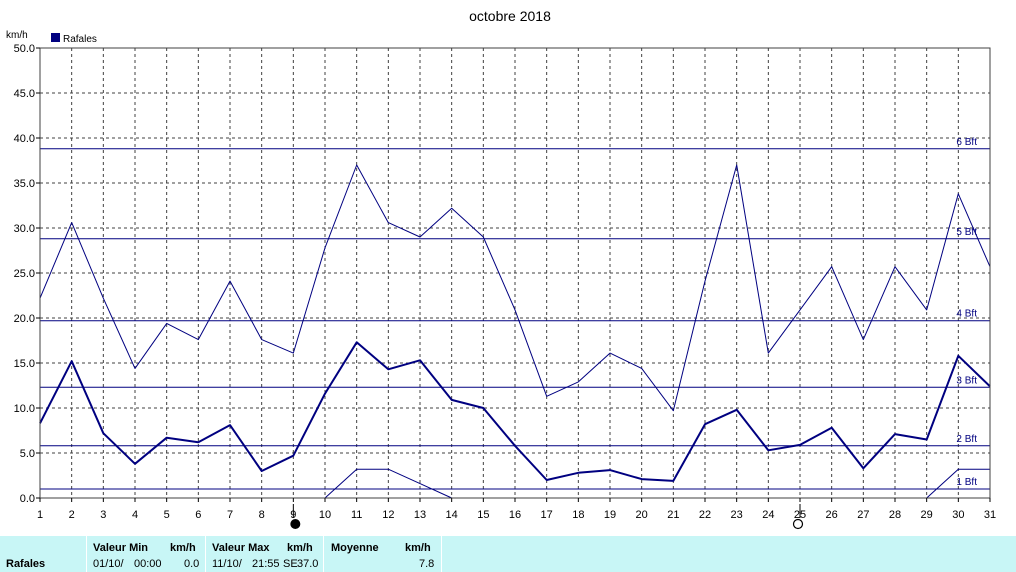  Describe the element at coordinates (966, 314) in the screenshot. I see `beaufort-label: 4 Bft` at that location.